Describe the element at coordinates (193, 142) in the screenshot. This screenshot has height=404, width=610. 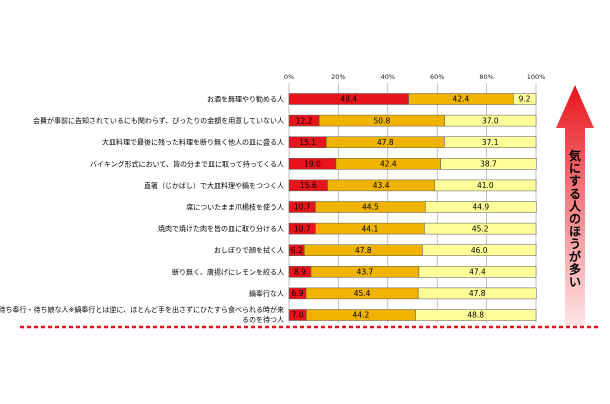
I see `category-label: 大皿料理で最後に残った料理を断り無く他人の皿に盛る人` at that location.